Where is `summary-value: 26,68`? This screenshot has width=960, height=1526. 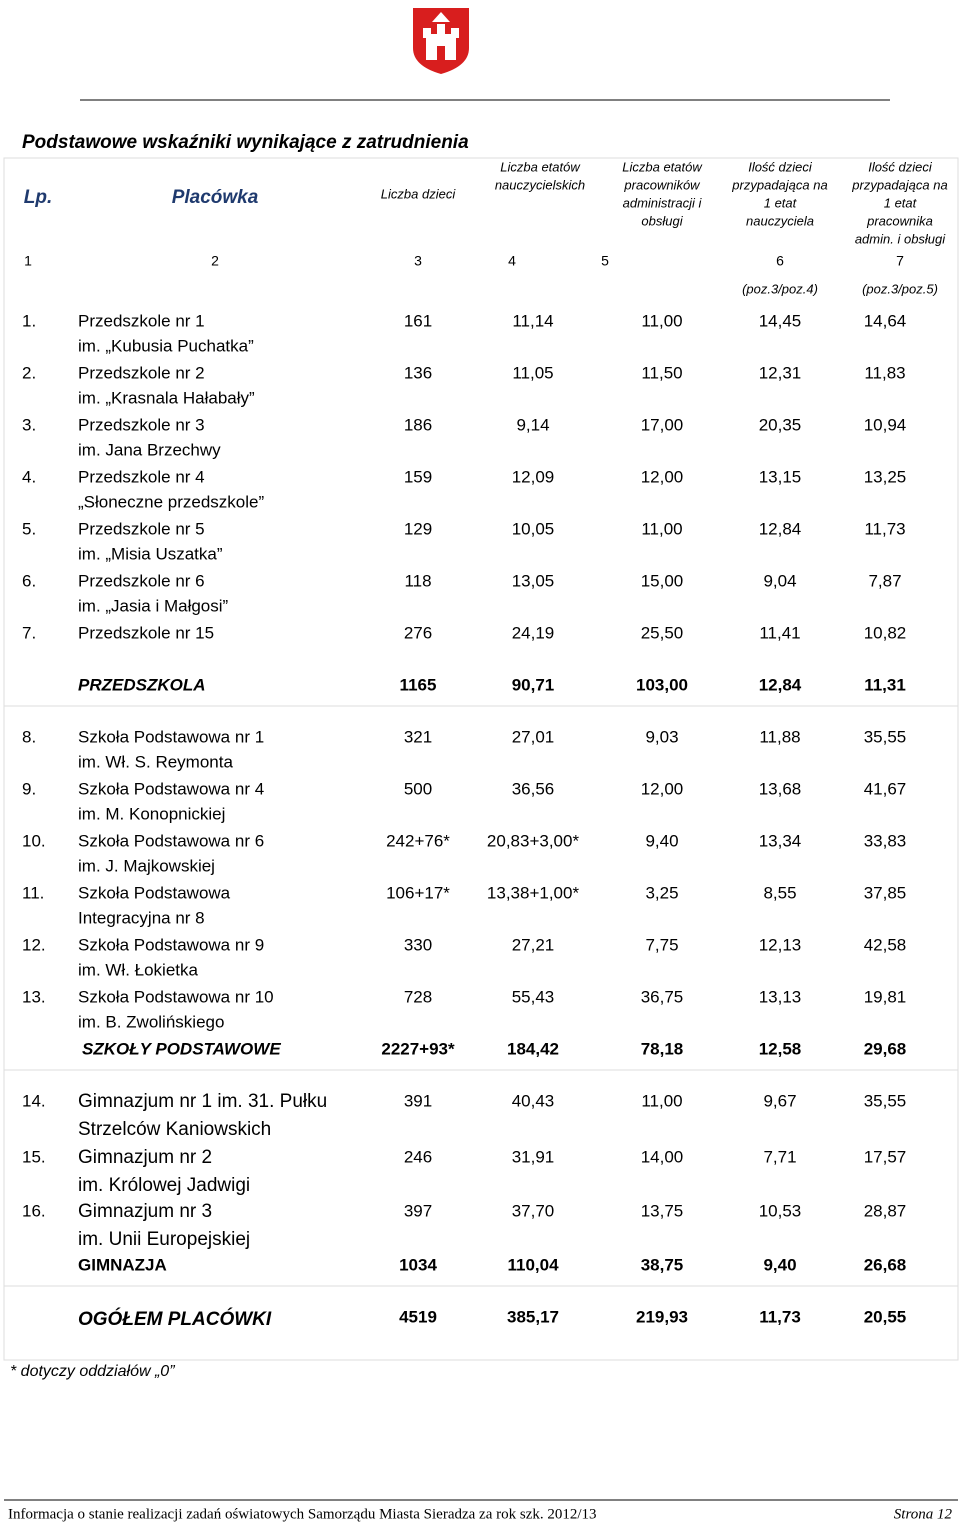 summary-value: 26,68 is located at coordinates (885, 1264).